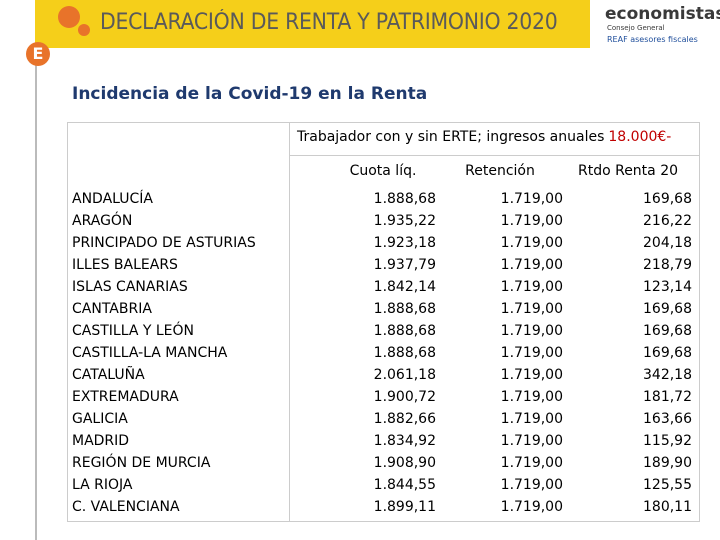  Describe the element at coordinates (404, 419) in the screenshot. I see `table-value: 1.882,66` at that location.